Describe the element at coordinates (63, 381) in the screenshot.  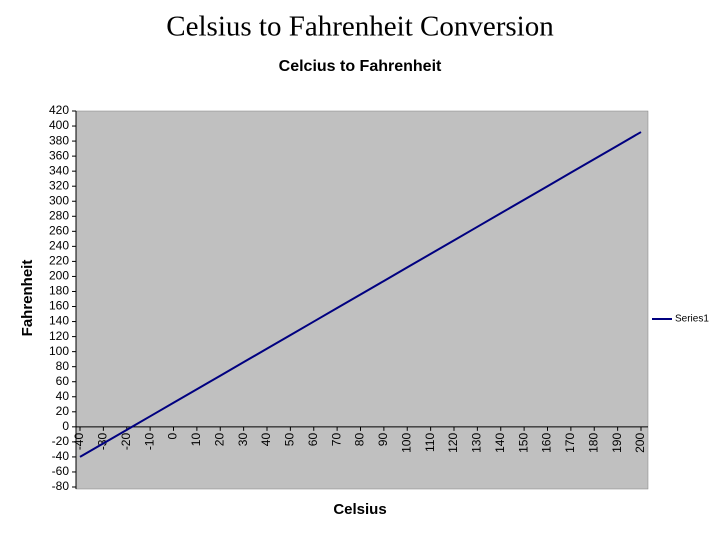
I see `y-tick-label: 60` at that location.